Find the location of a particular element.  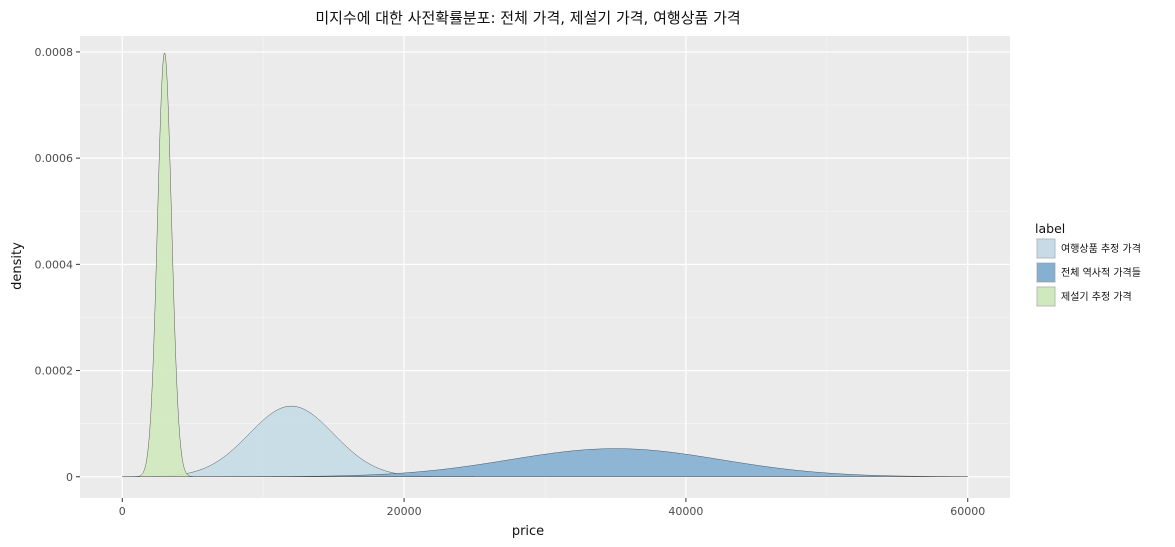

x-tick-label: 20000 is located at coordinates (404, 511).